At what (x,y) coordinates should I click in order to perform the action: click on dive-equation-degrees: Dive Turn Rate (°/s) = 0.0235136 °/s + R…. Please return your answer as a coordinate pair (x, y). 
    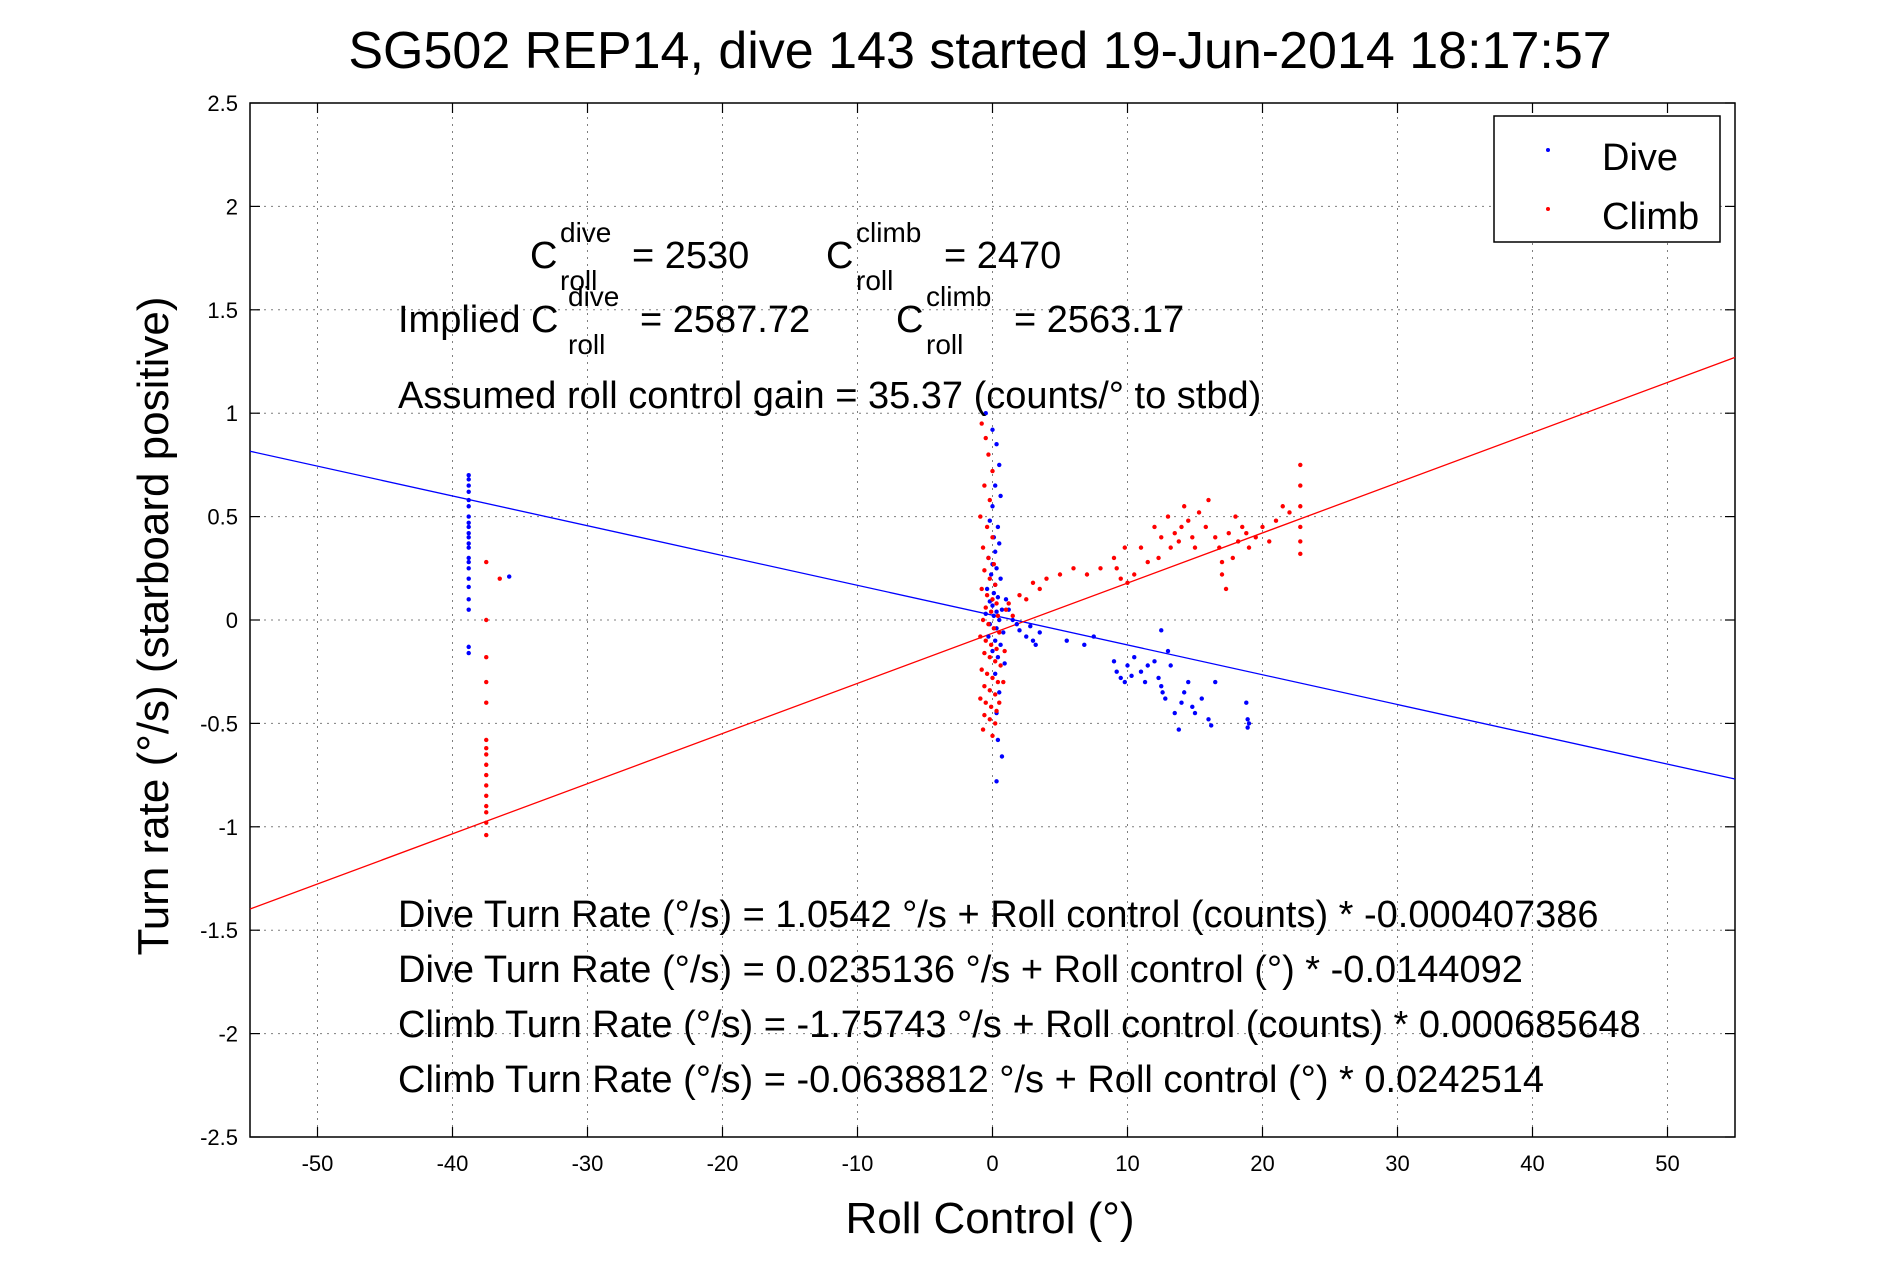
    Looking at the image, I should click on (960, 970).